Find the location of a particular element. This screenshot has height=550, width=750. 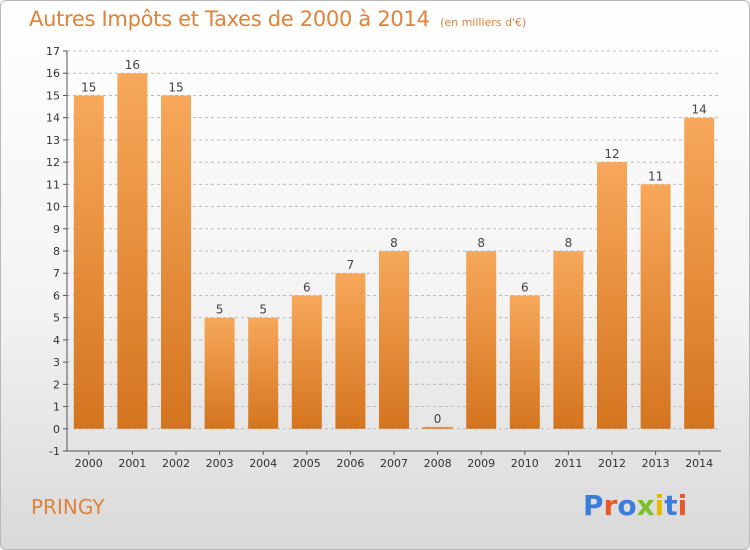

bar-2005 is located at coordinates (306, 362).